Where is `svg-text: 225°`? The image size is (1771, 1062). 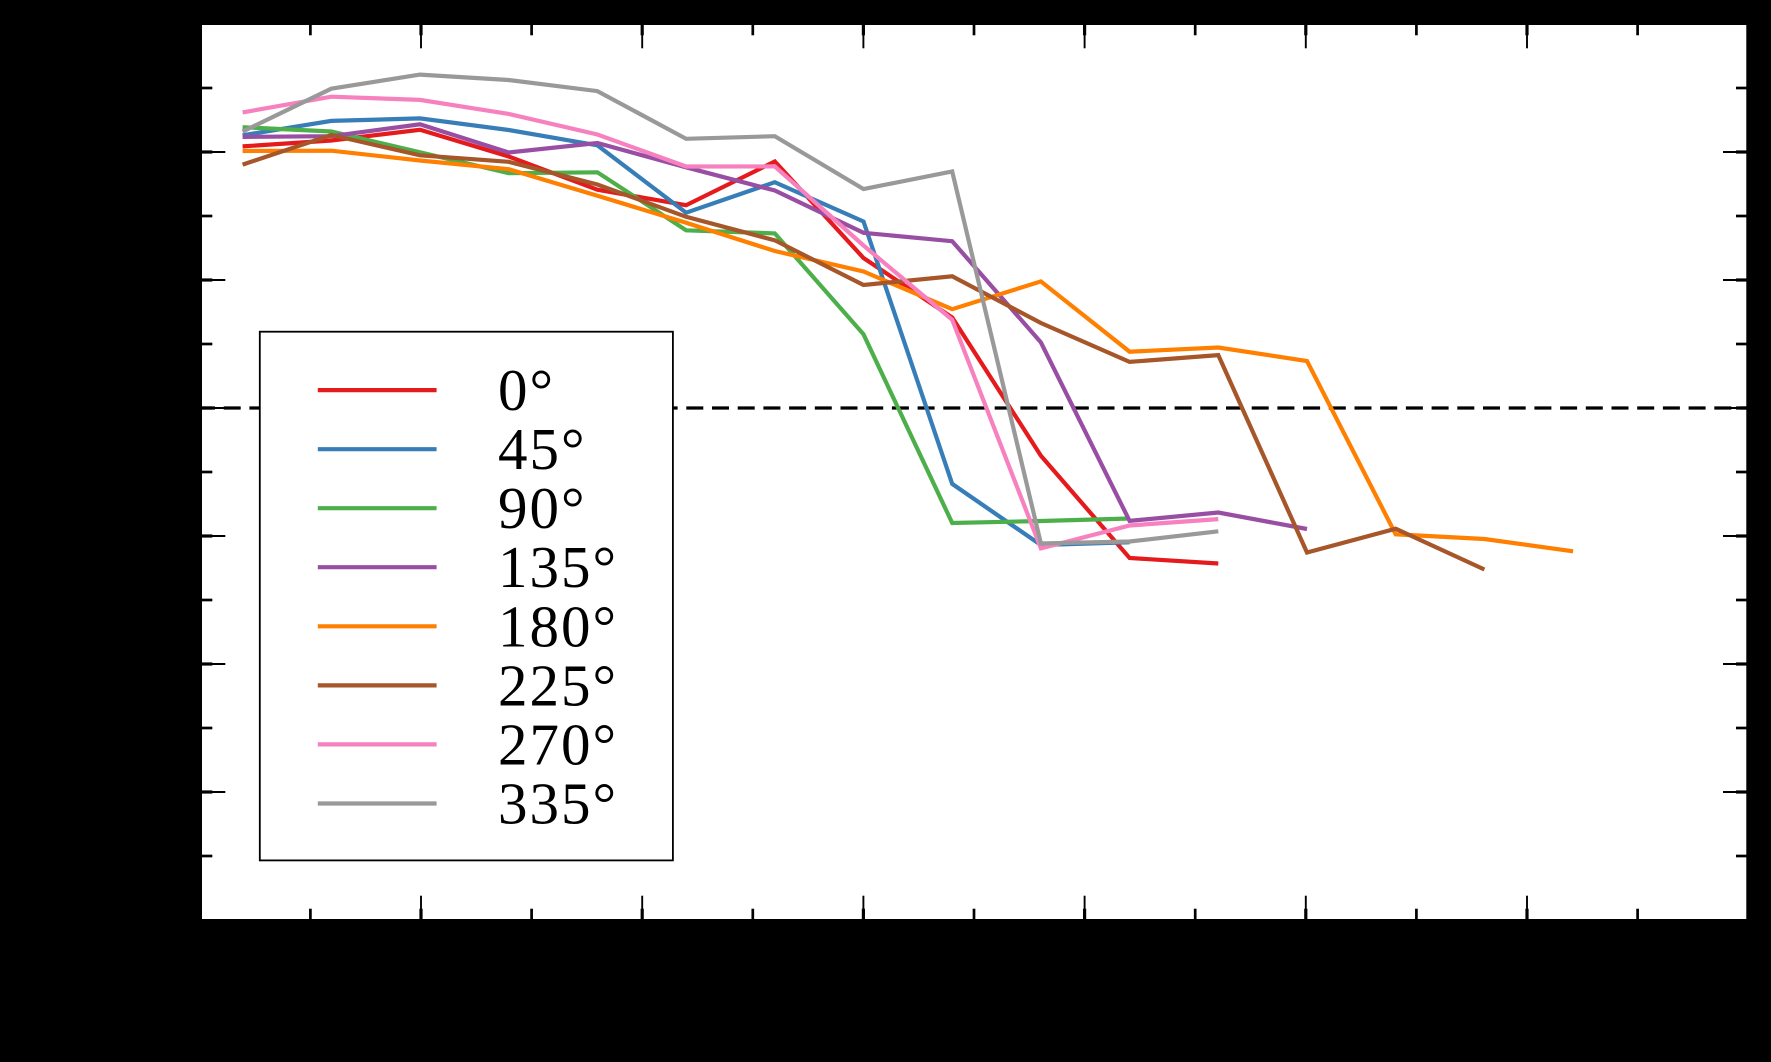
svg-text: 225° is located at coordinates (558, 685).